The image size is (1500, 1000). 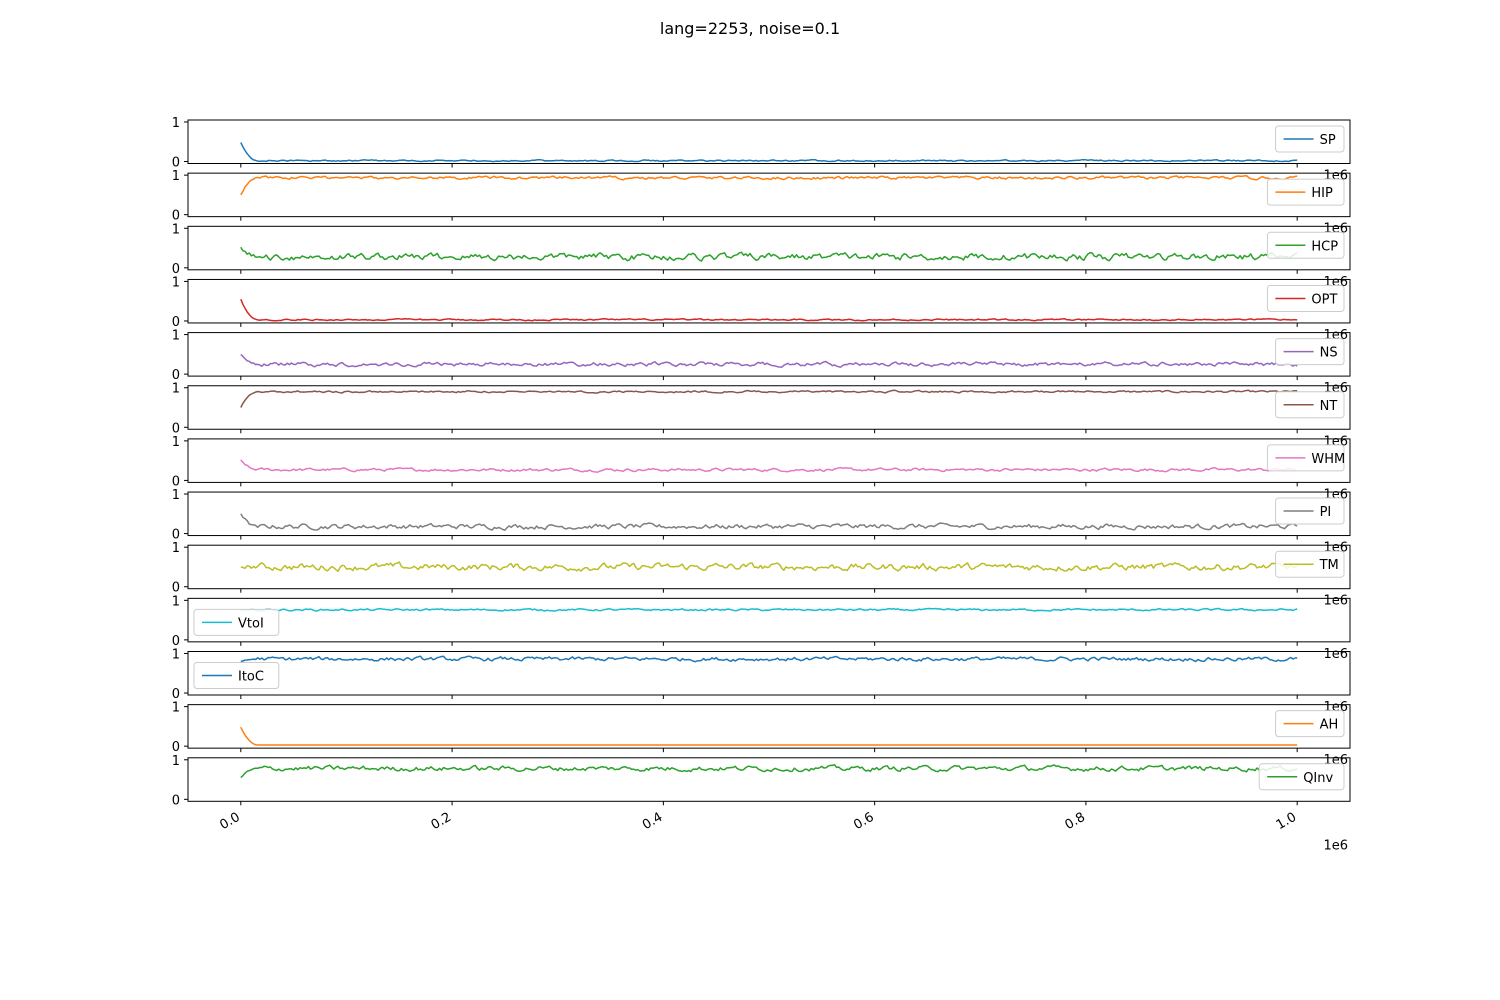 I want to click on series-line-vtoi, so click(x=769, y=609).